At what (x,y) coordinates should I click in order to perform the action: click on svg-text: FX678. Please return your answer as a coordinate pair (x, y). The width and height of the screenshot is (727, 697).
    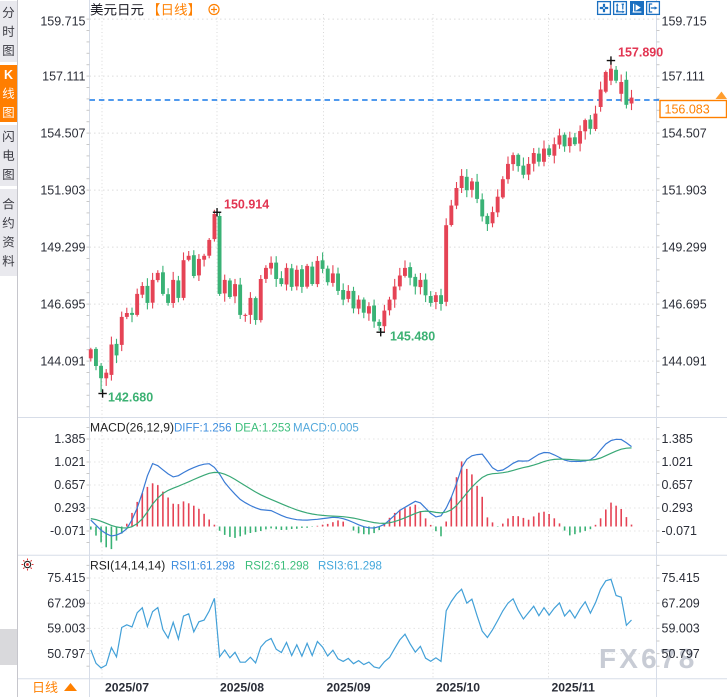
    Looking at the image, I should click on (648, 658).